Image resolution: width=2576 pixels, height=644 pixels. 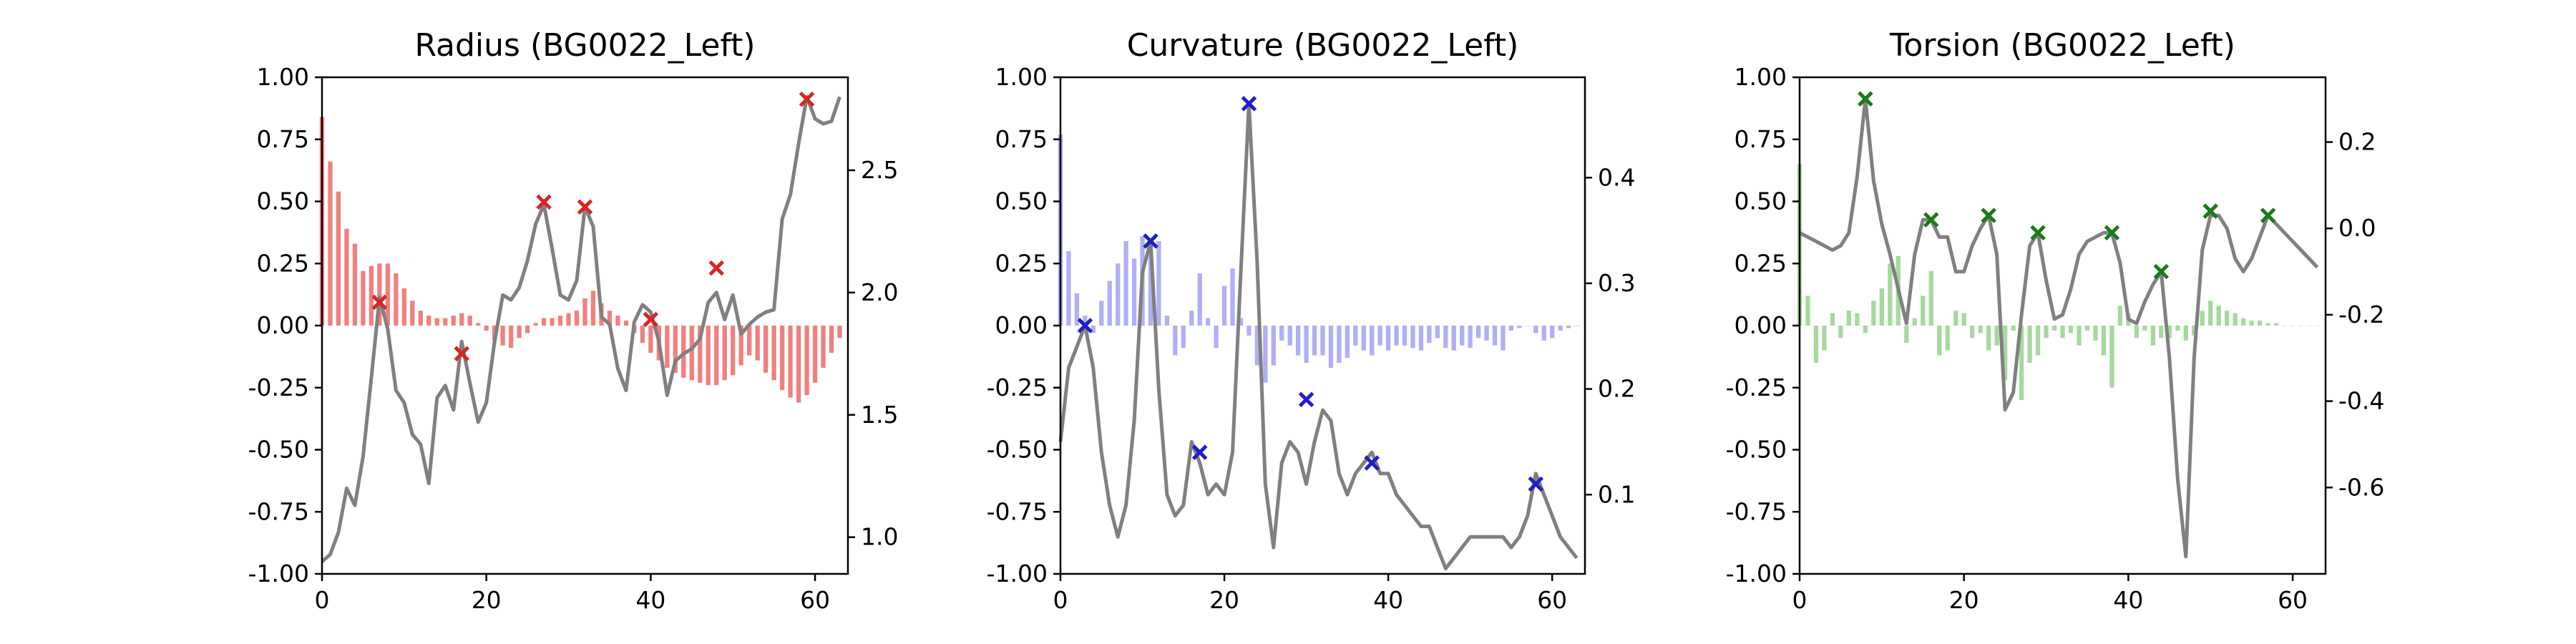 I want to click on torsion-right-tick-label: 0.0, so click(x=2357, y=228).